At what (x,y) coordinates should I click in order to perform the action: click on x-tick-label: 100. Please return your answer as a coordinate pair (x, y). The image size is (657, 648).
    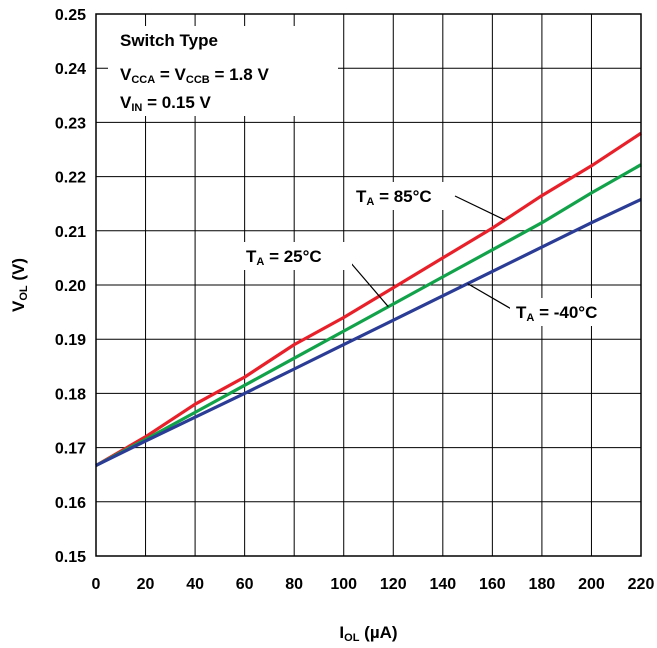
    Looking at the image, I should click on (343, 584).